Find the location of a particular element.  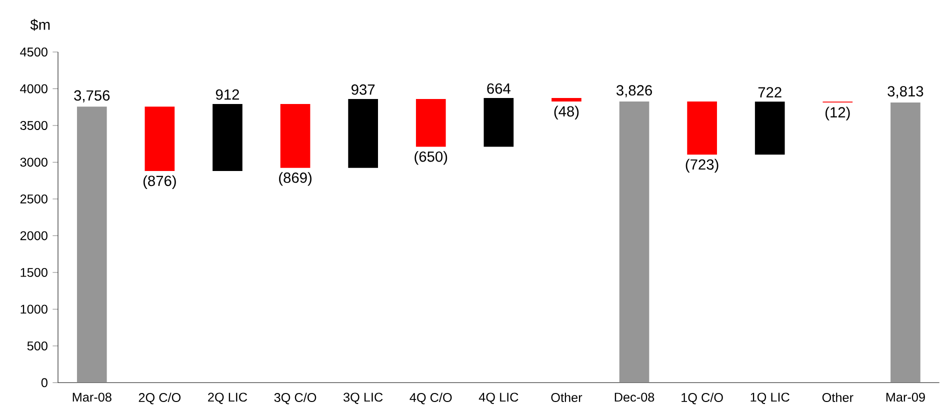

y-tick-label: 500 is located at coordinates (37, 345).